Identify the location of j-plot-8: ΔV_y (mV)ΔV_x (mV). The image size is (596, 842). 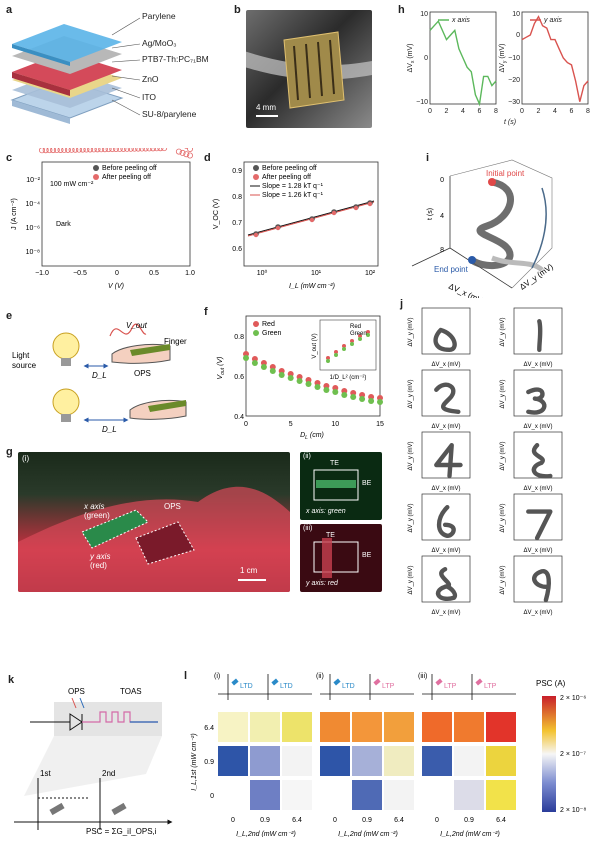
(531, 524).